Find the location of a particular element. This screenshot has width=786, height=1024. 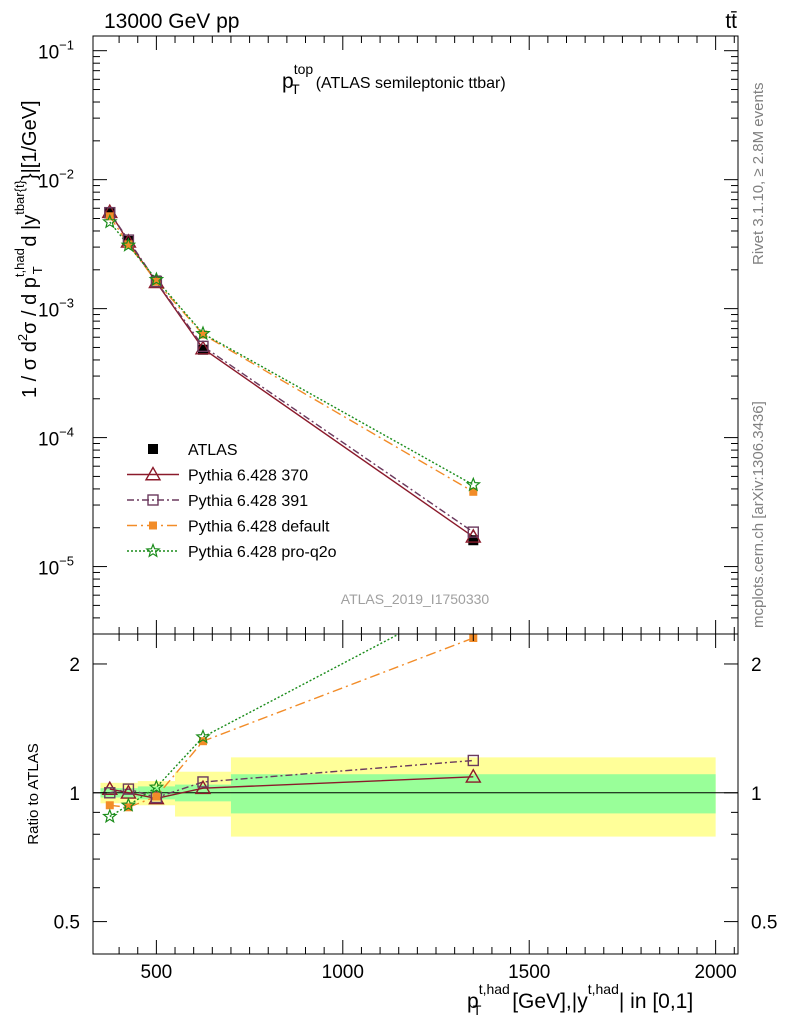

mcplots-reference-label: mcplots.cern.ch [arXiv:1306.3436] is located at coordinates (758, 514).